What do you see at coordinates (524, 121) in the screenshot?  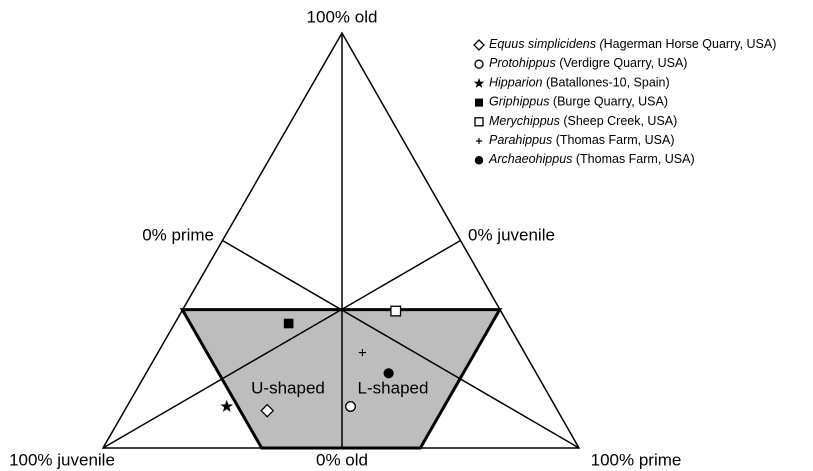 I see `legend-name: Merychippus` at bounding box center [524, 121].